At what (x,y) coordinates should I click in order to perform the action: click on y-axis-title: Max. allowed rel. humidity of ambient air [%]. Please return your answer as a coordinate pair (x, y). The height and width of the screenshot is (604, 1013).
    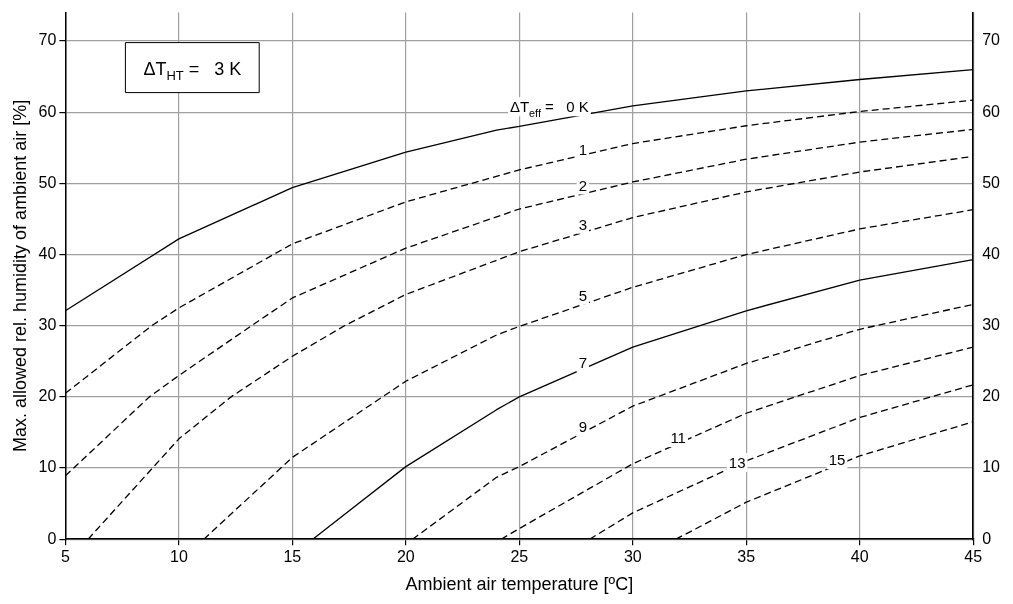
    Looking at the image, I should click on (19, 275).